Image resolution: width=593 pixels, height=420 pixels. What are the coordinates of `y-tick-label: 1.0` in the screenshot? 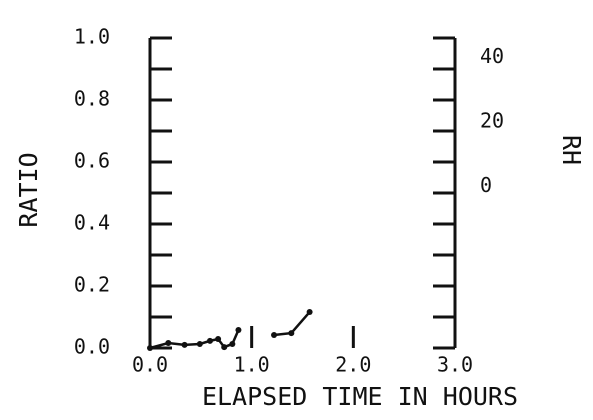 It's located at (92, 37).